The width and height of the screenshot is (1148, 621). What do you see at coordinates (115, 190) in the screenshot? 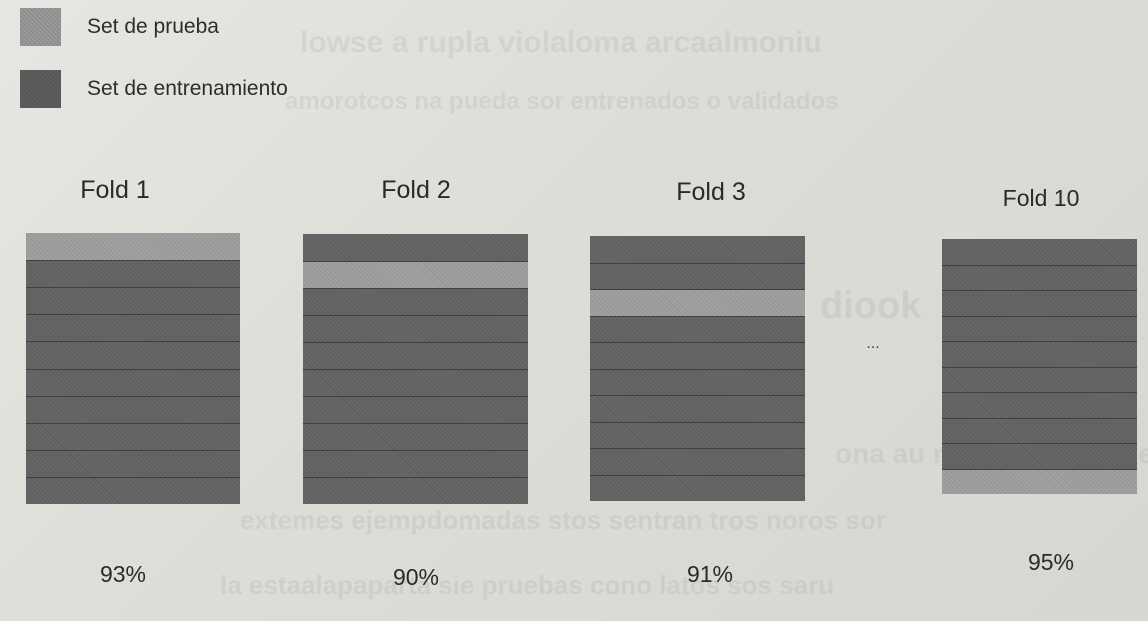
I see `fold-title-1: Fold 1` at bounding box center [115, 190].